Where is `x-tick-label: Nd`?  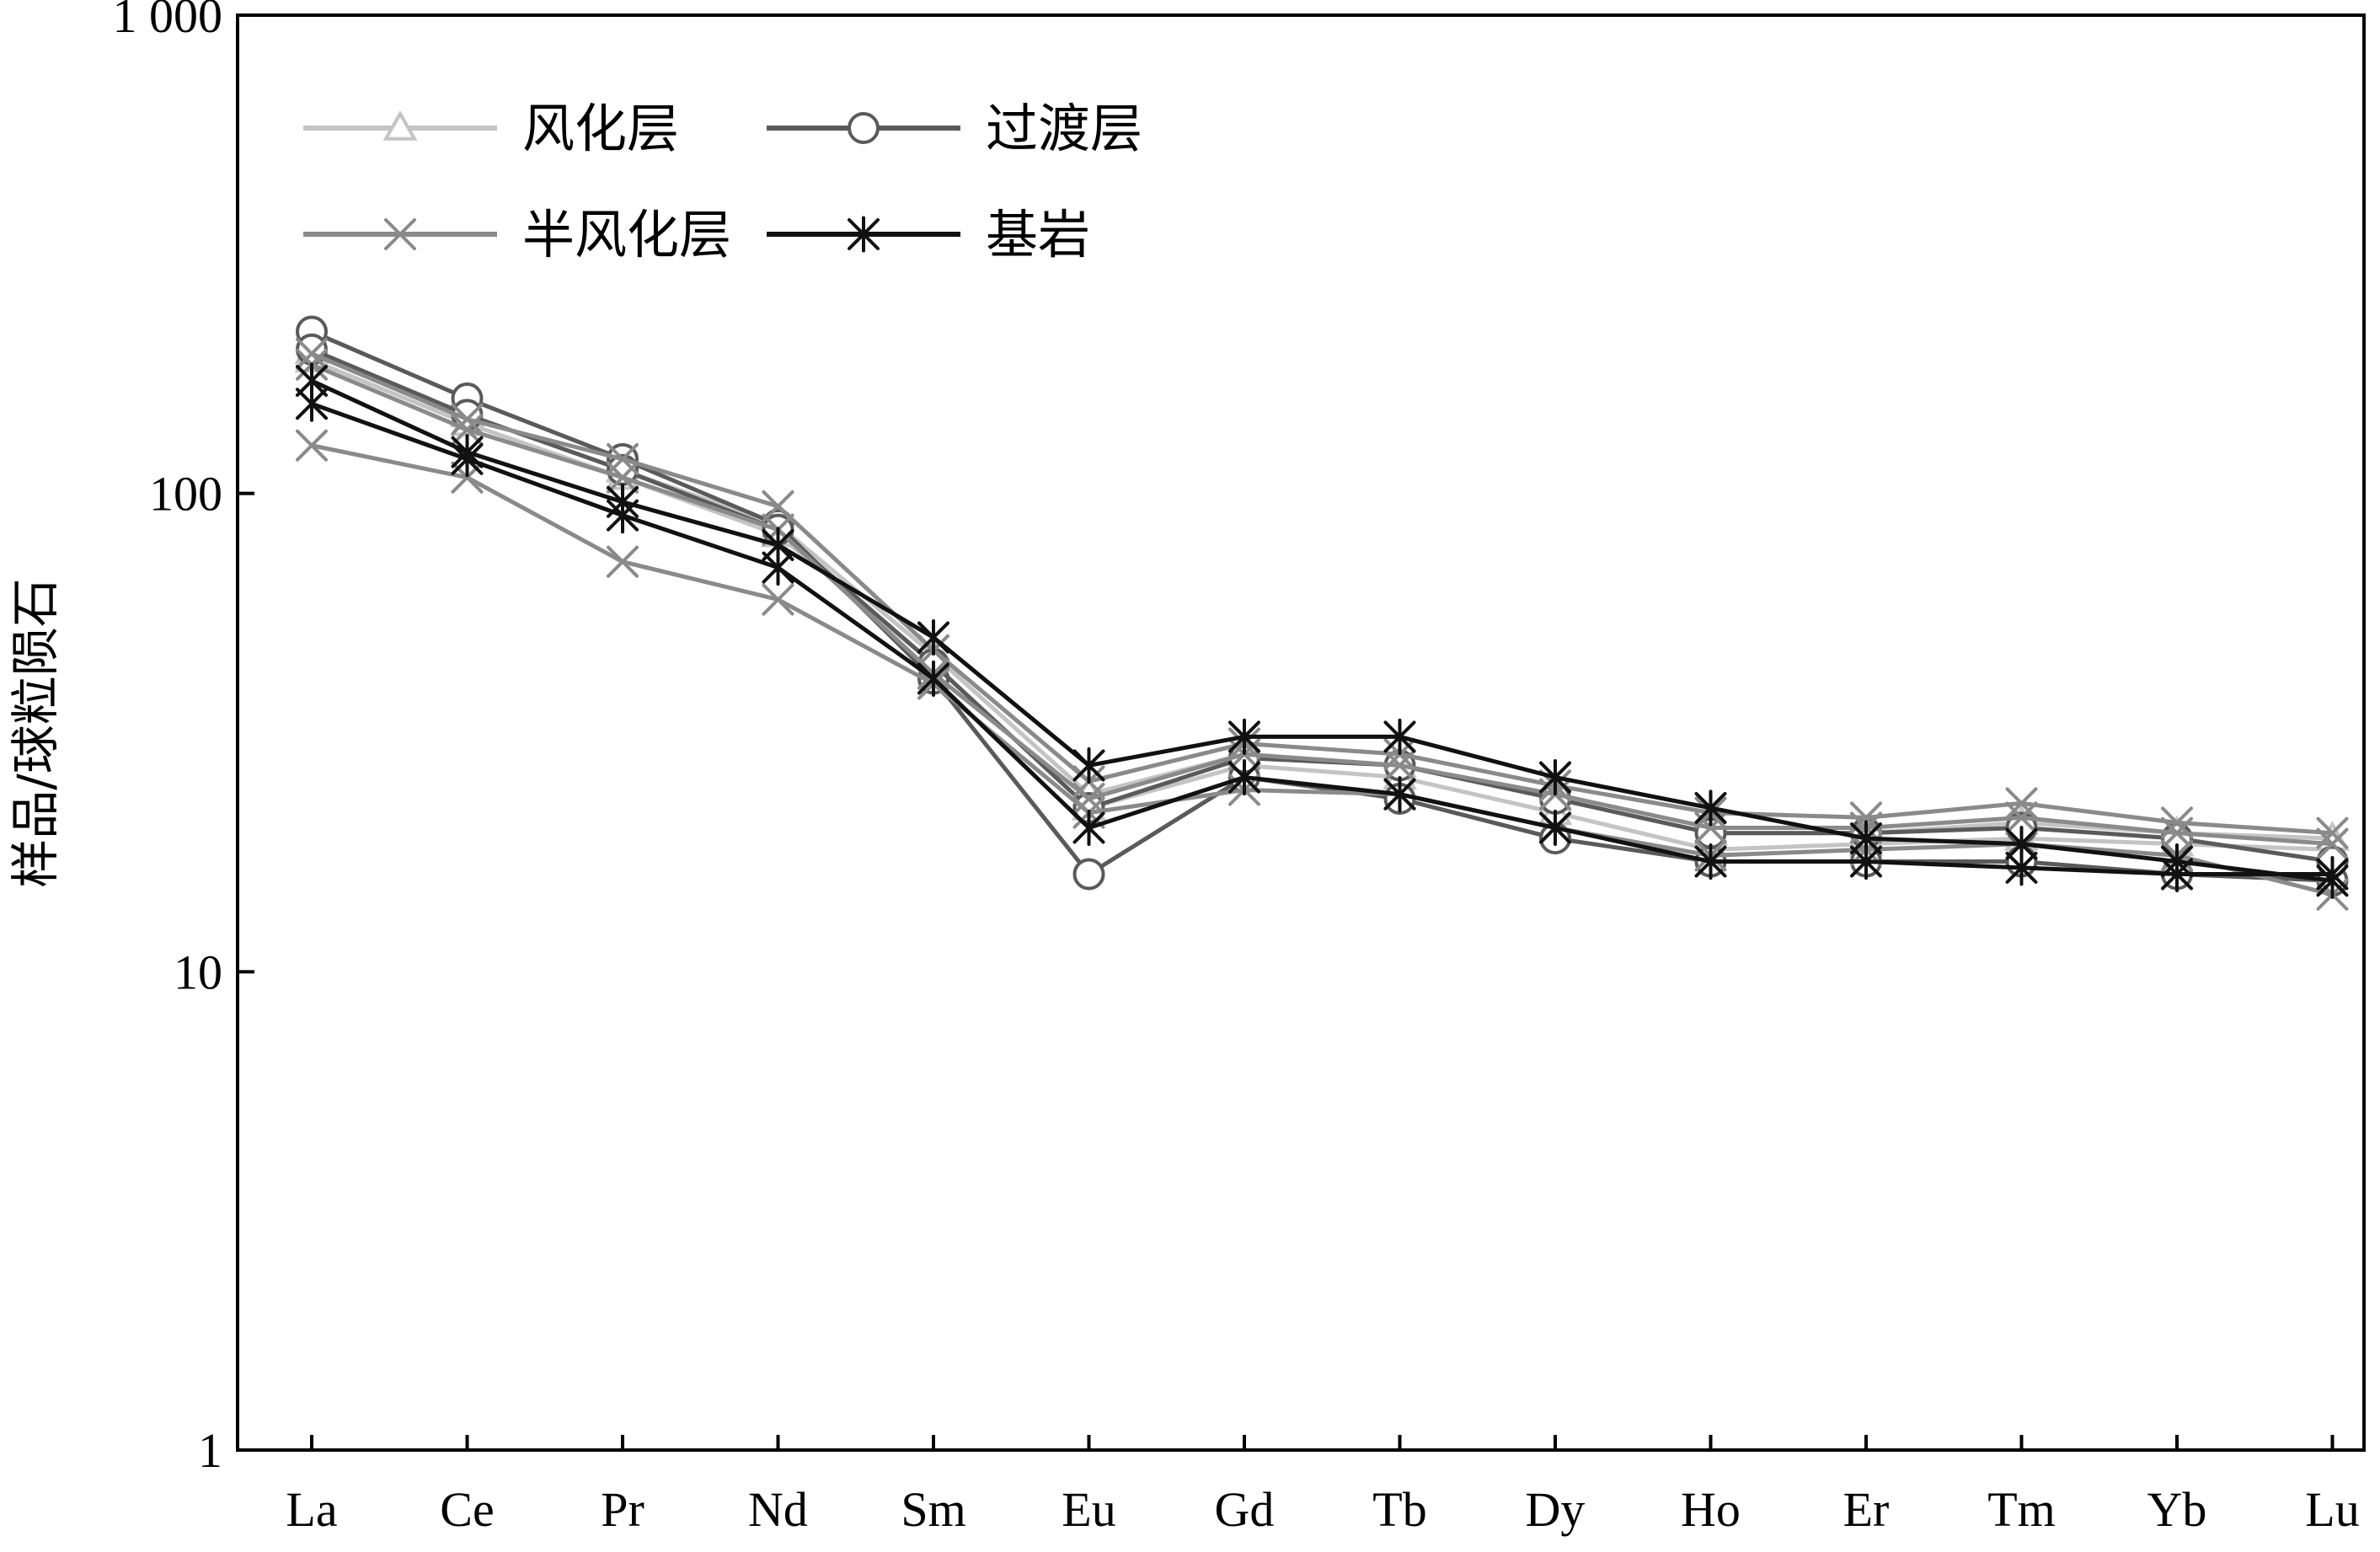 x-tick-label: Nd is located at coordinates (778, 1509).